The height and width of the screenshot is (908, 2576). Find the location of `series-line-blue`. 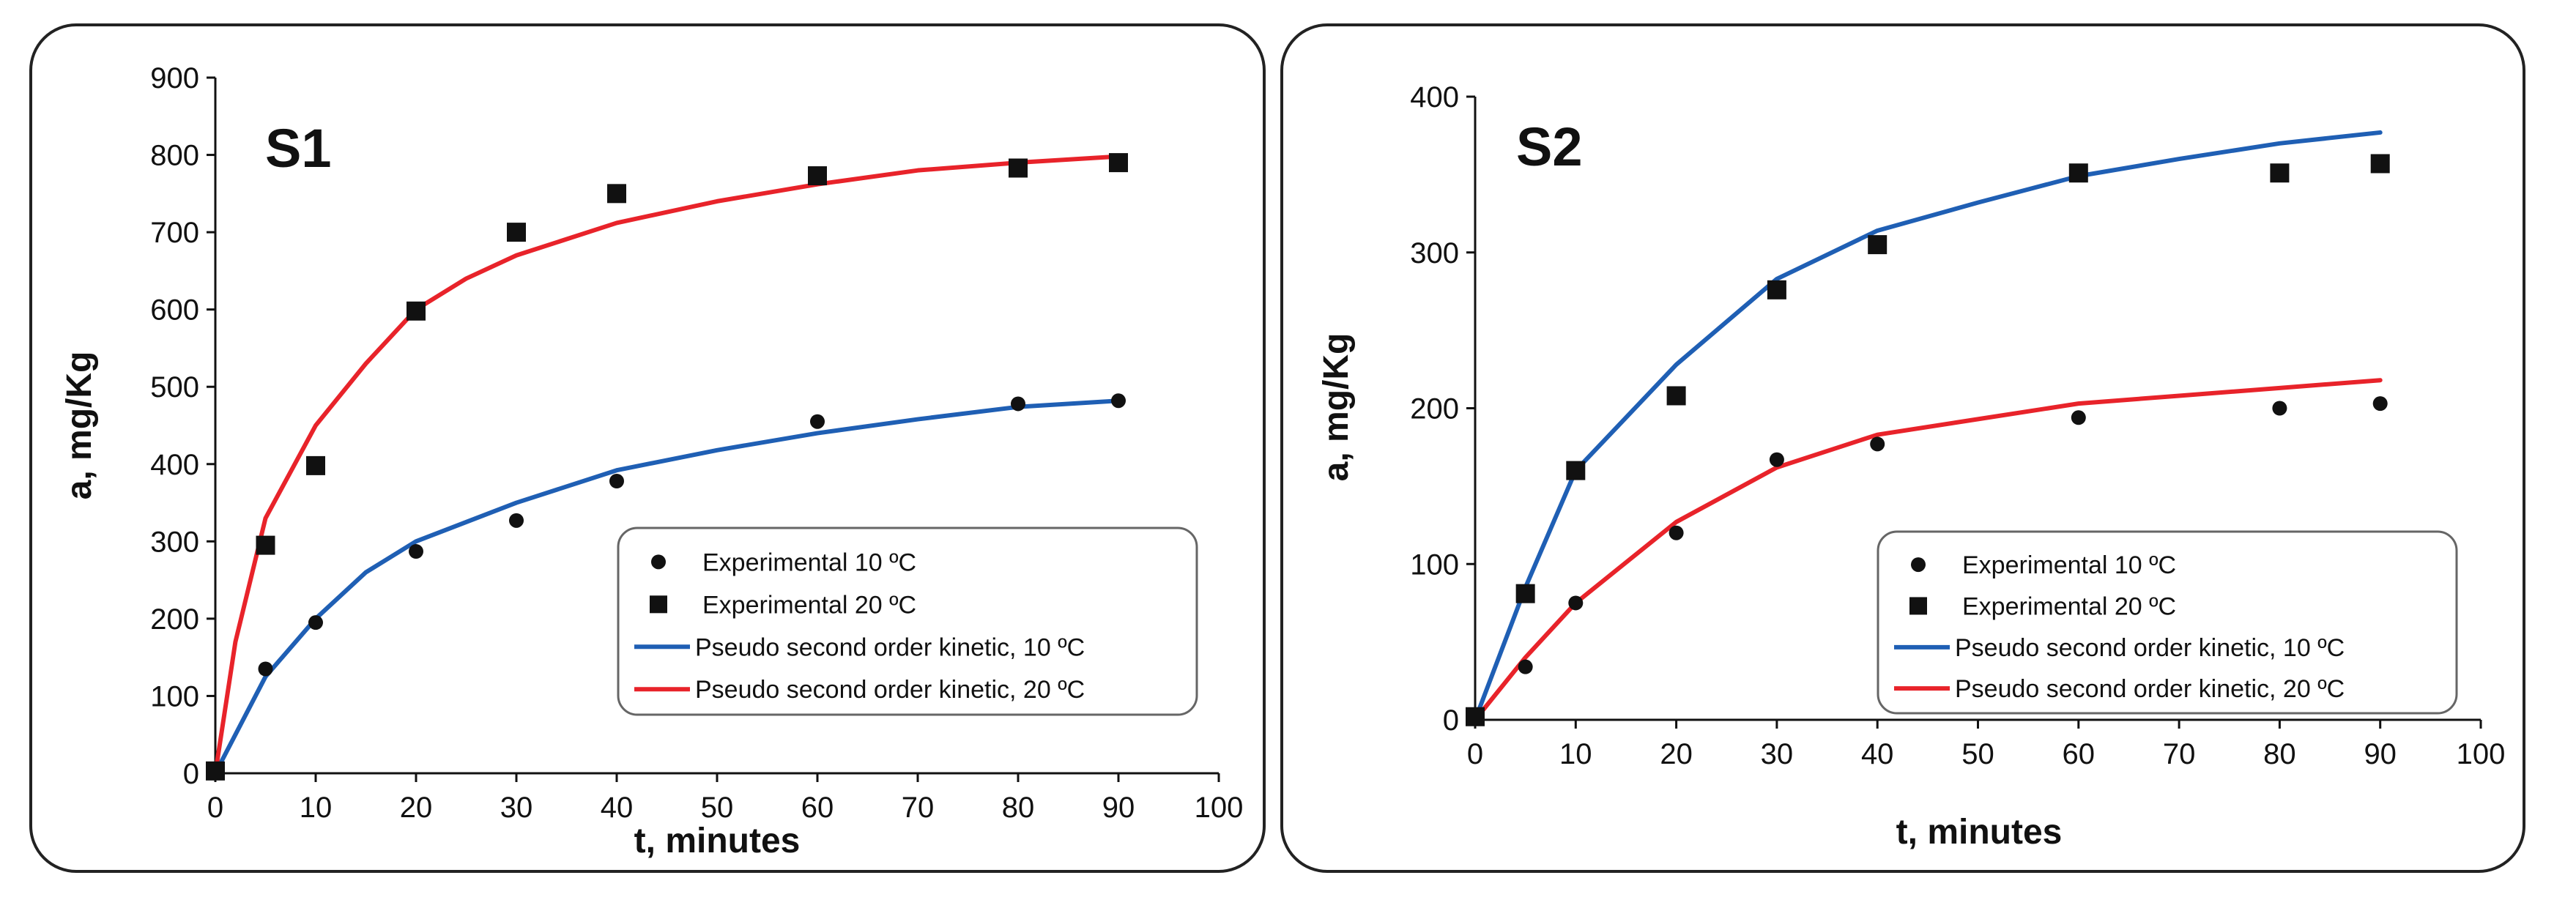

series-line-blue is located at coordinates (667, 586).